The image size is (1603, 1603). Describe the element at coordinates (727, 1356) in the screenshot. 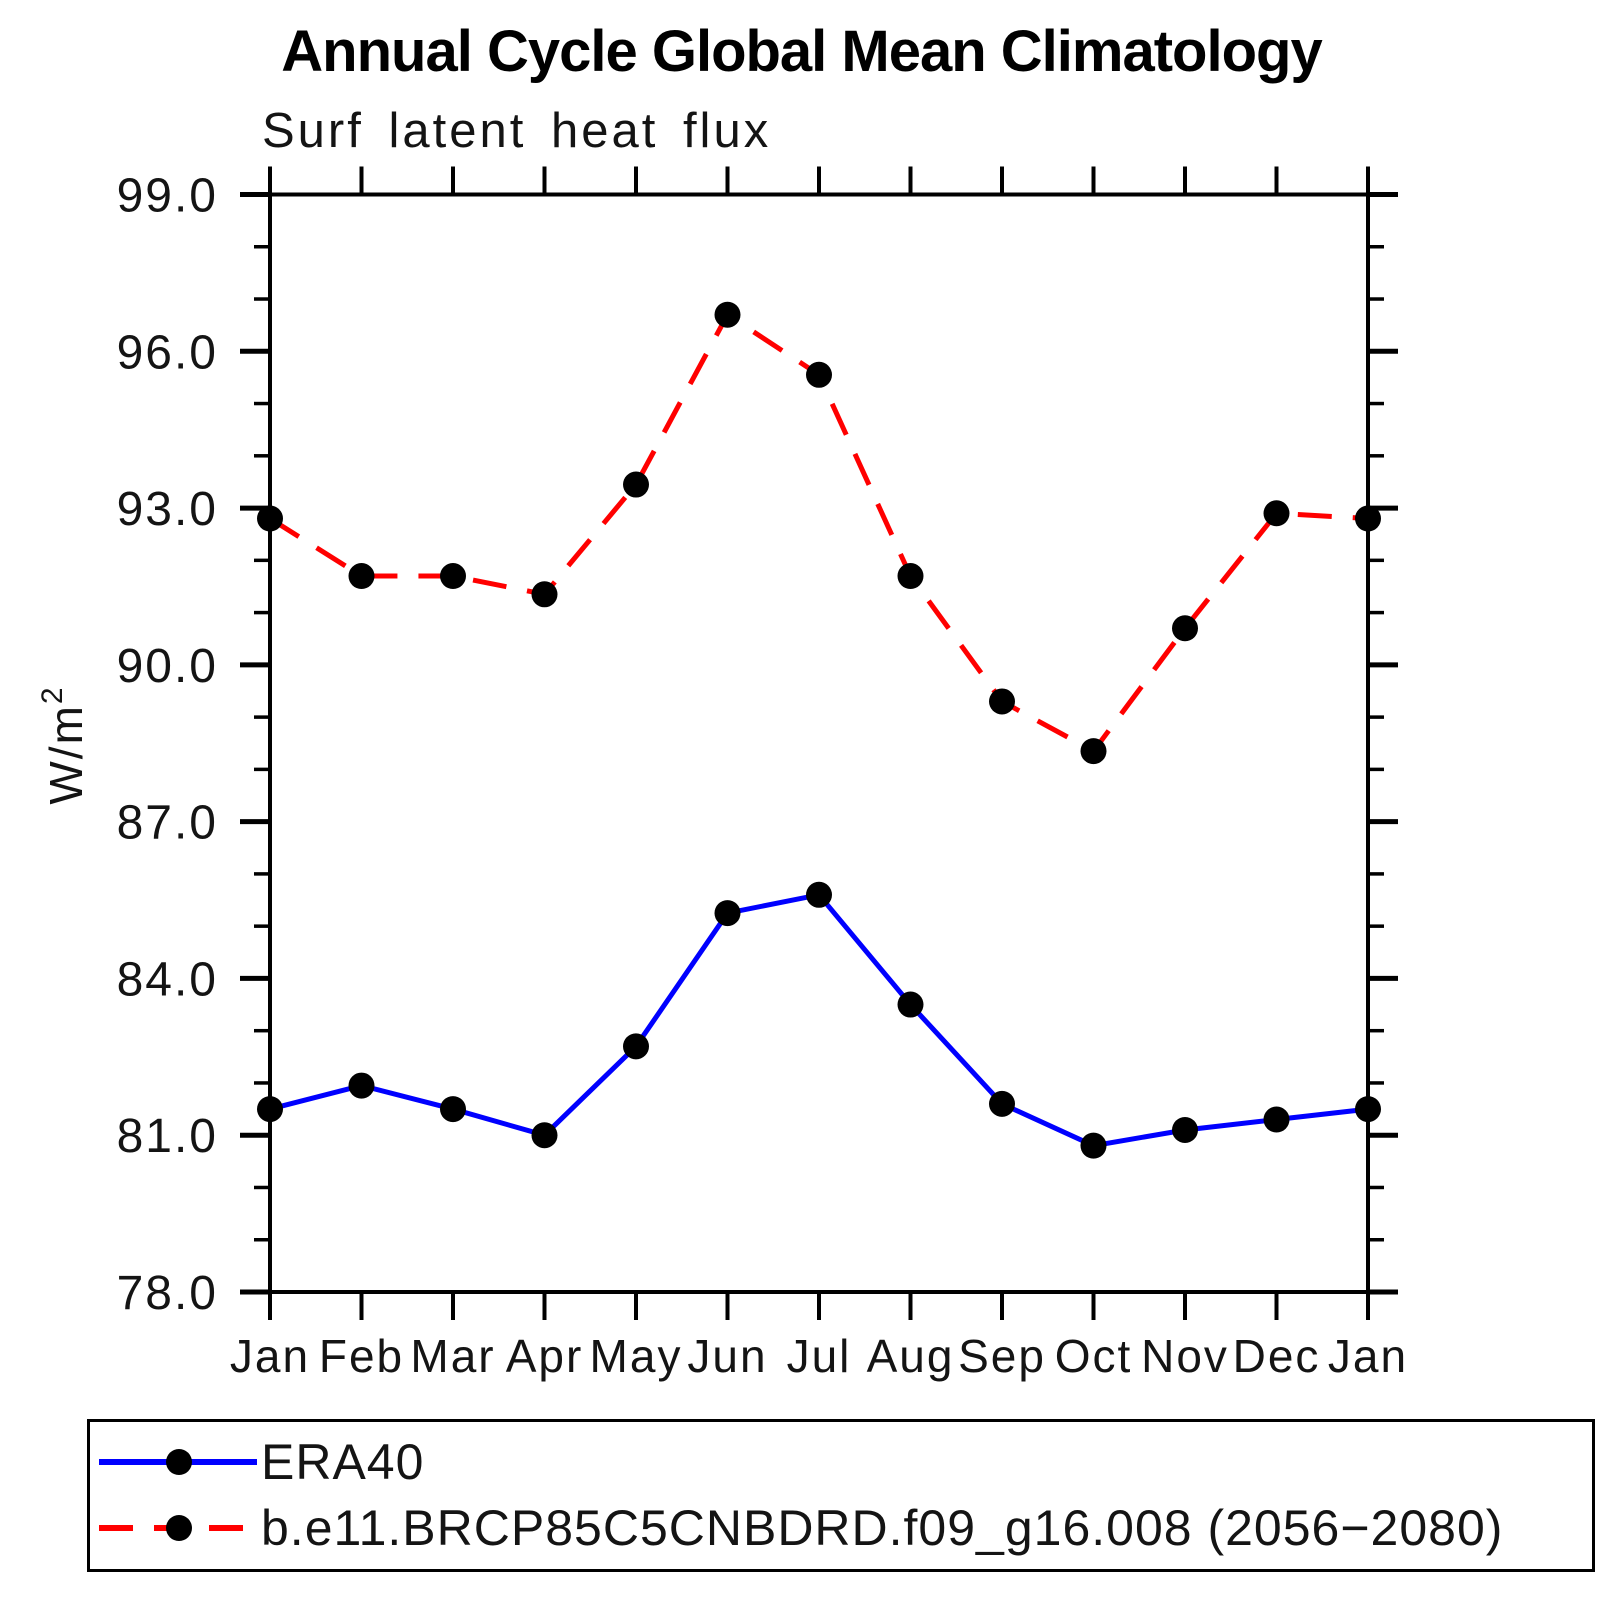

I see `x-tick-label: Jun` at that location.